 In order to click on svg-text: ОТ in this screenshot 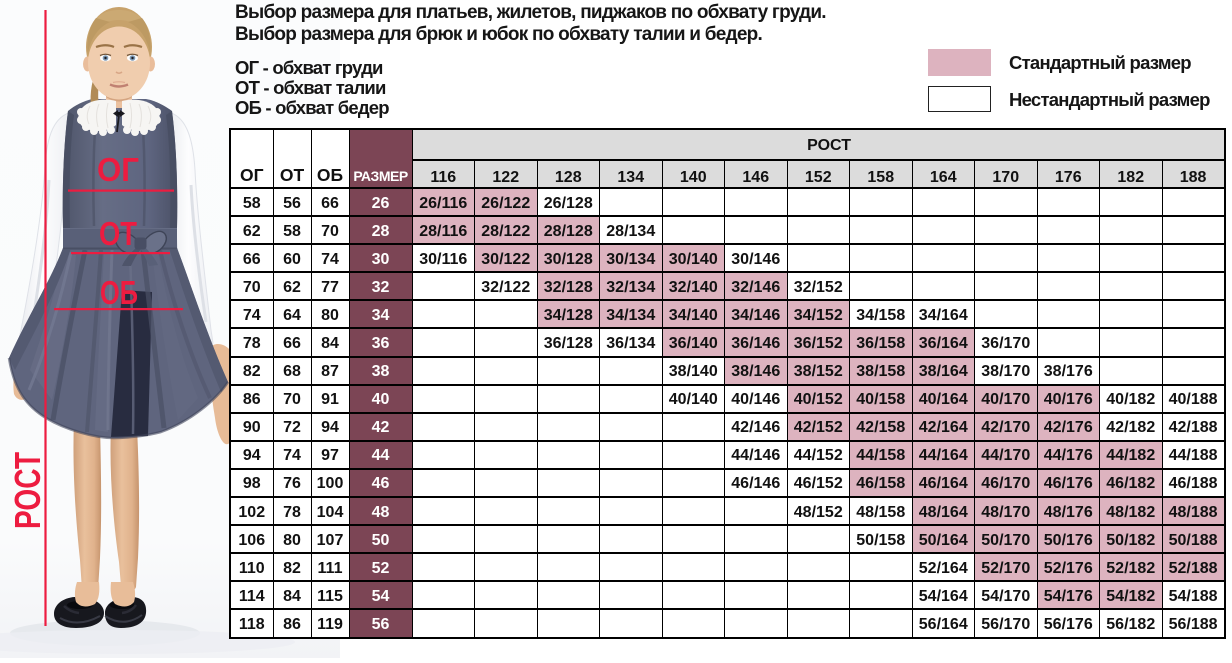, I will do `click(118, 233)`.